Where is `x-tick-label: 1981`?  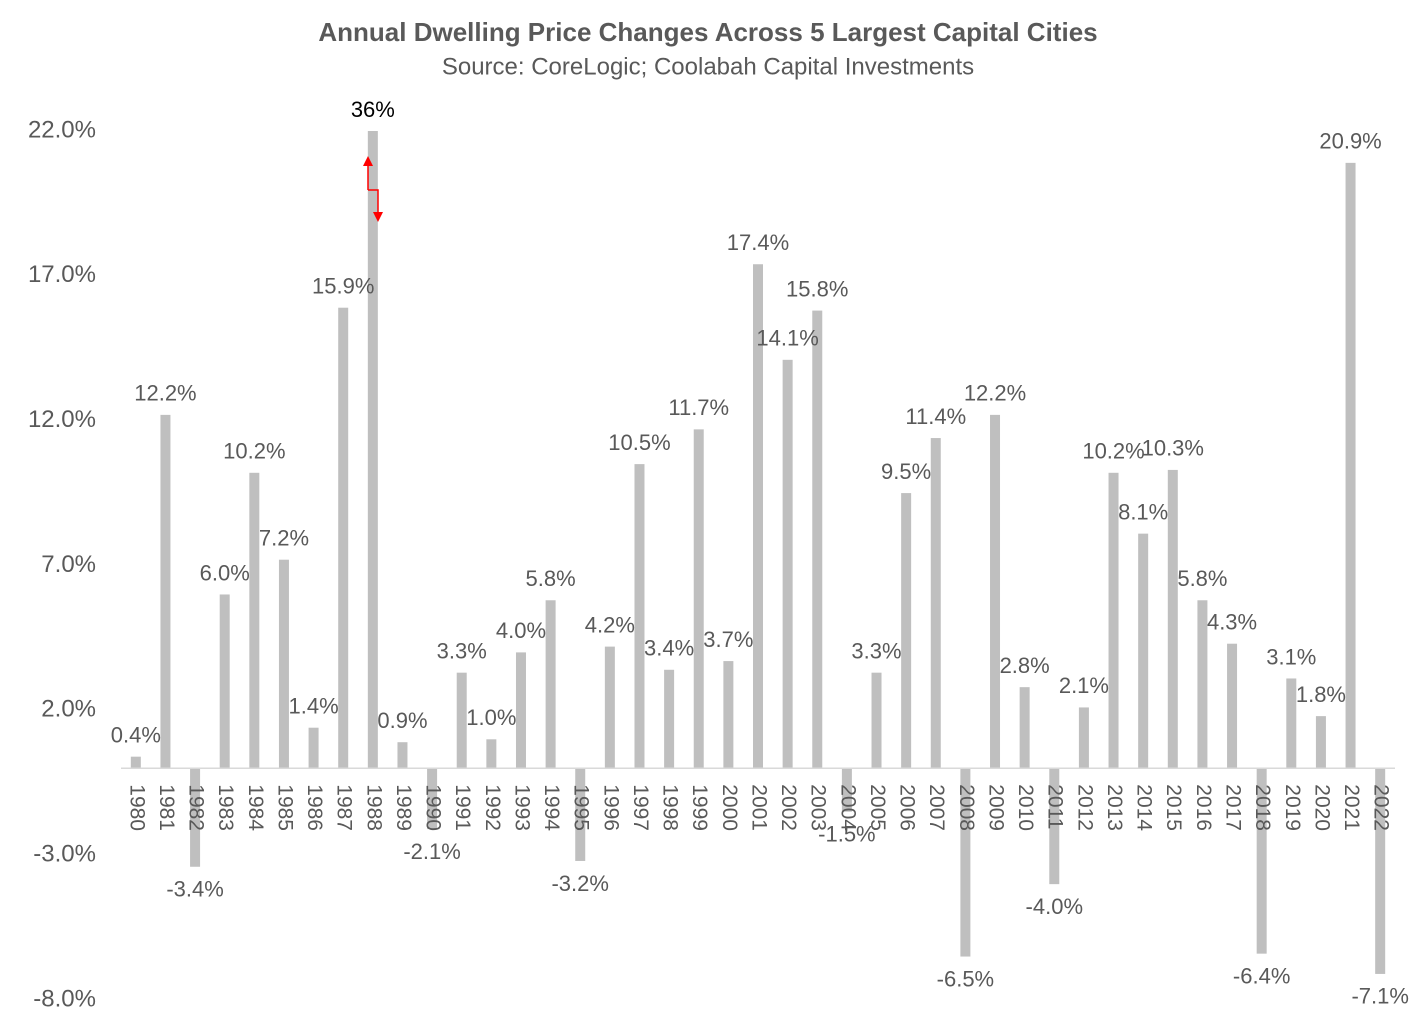
x-tick-label: 1981 is located at coordinates (166, 807).